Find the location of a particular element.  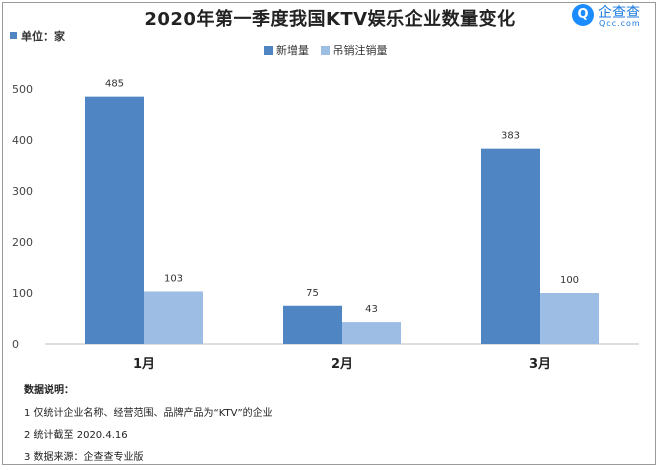

bar-value-label: 75 is located at coordinates (312, 293).